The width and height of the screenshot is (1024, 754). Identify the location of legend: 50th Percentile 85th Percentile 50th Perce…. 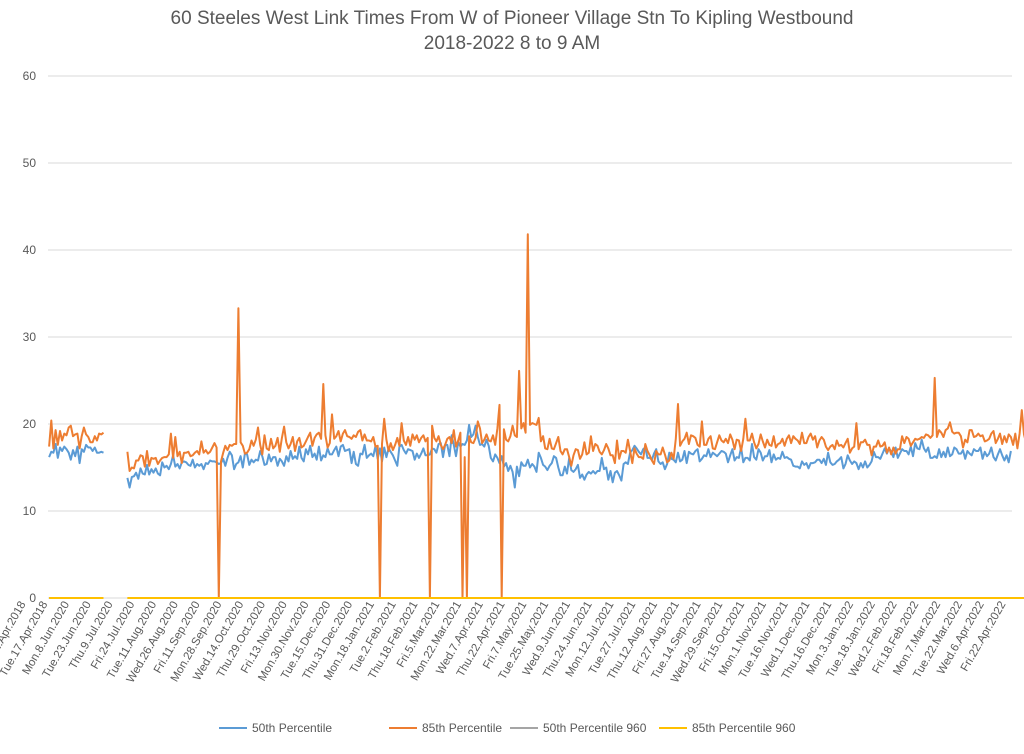
(507, 728).